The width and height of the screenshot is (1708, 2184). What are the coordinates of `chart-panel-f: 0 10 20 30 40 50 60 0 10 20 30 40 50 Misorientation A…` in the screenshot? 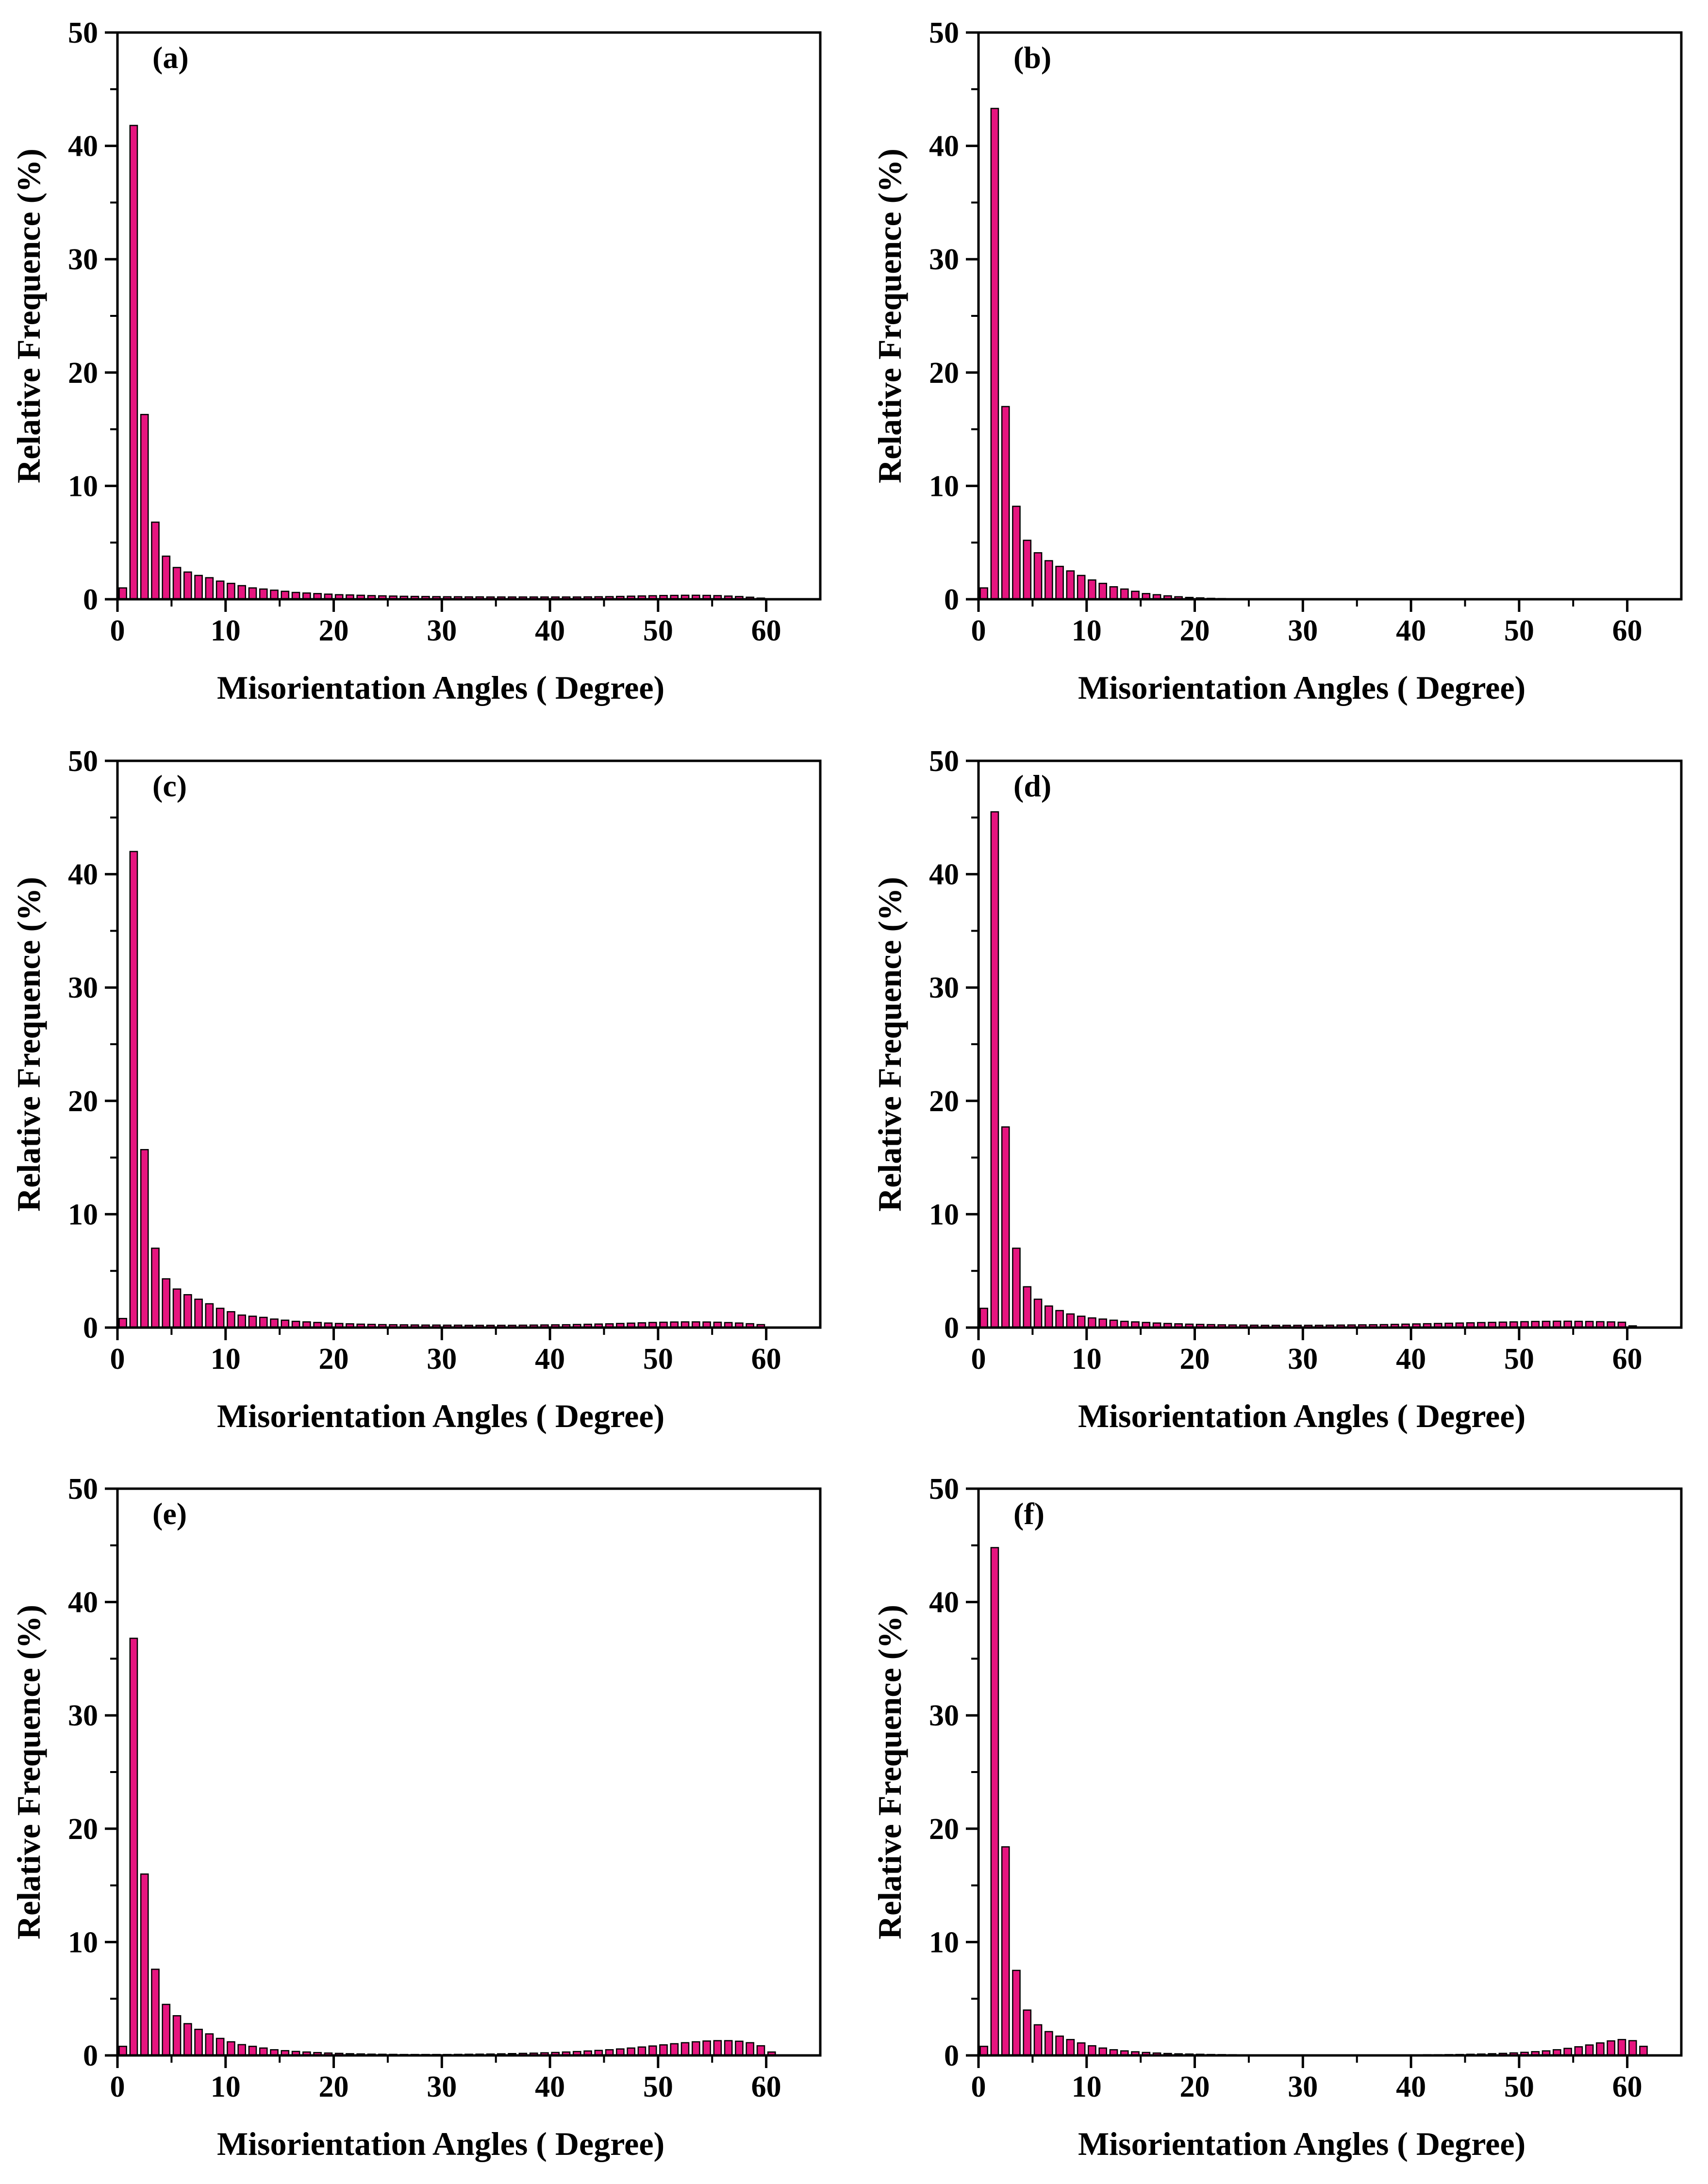 It's located at (1277, 1817).